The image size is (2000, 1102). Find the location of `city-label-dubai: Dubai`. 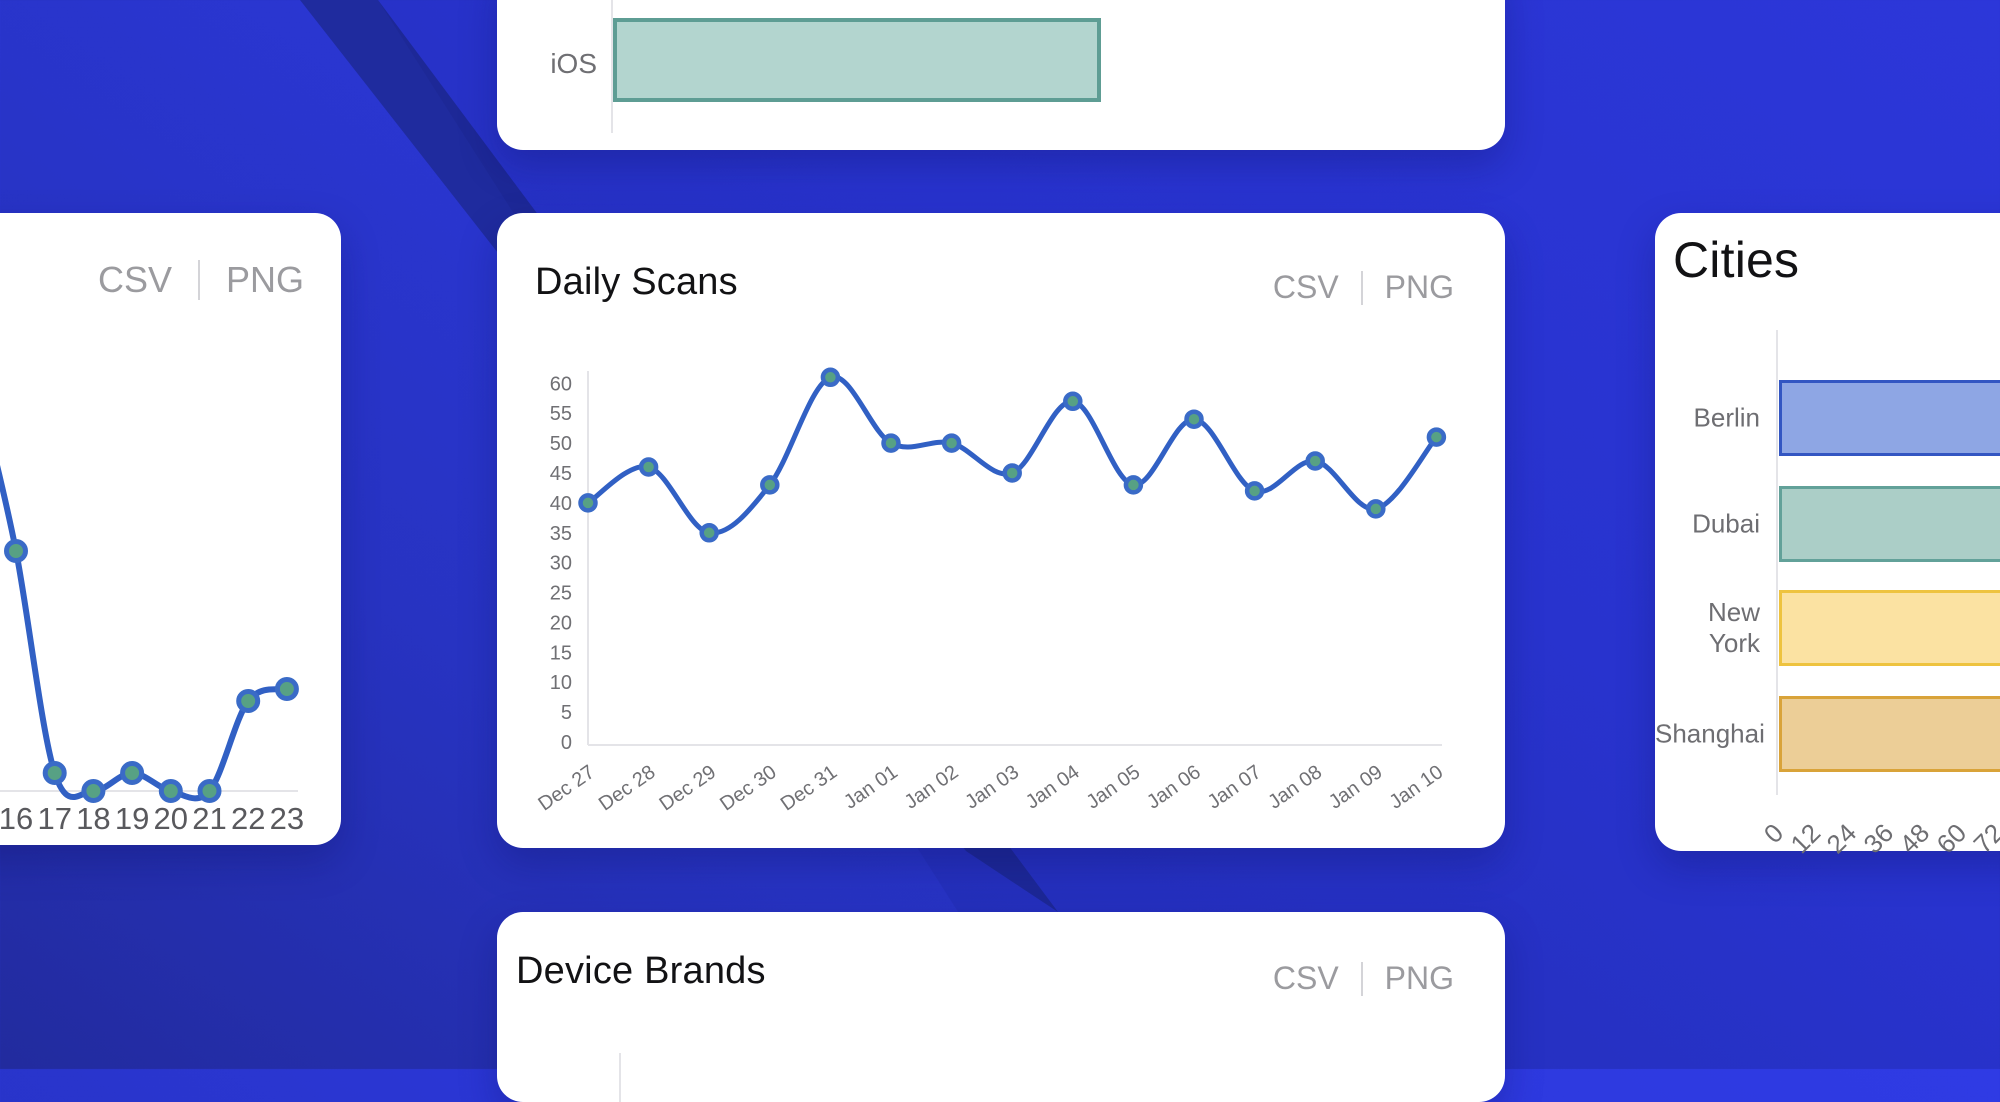

city-label-dubai: Dubai is located at coordinates (1726, 523).